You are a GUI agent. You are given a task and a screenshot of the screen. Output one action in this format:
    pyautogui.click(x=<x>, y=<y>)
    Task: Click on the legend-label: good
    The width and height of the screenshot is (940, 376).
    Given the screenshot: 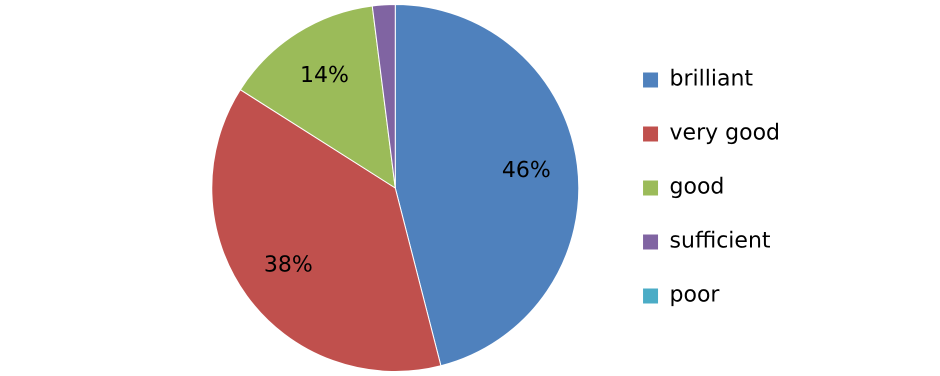 What is the action you would take?
    pyautogui.click(x=697, y=187)
    